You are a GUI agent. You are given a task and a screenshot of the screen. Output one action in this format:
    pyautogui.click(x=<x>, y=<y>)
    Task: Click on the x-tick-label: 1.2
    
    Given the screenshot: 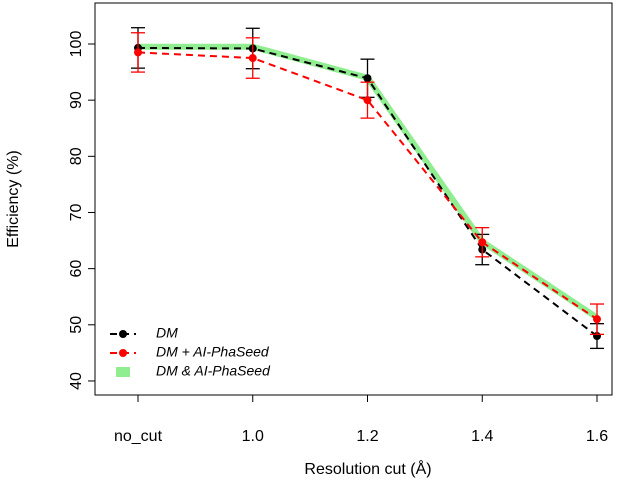 What is the action you would take?
    pyautogui.click(x=367, y=436)
    